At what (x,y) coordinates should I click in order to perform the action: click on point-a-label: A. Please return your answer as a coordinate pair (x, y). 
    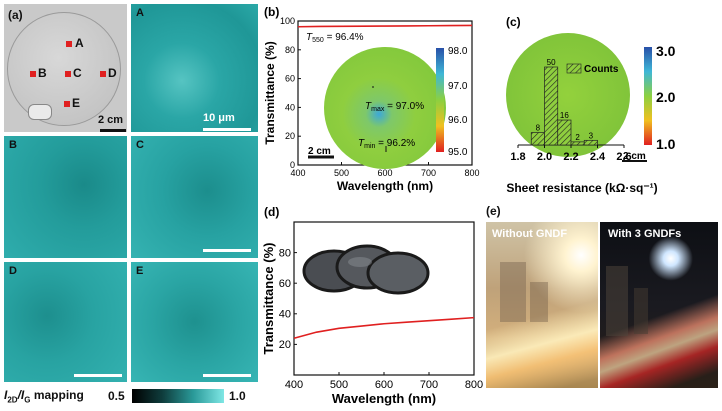
    Looking at the image, I should click on (79, 43).